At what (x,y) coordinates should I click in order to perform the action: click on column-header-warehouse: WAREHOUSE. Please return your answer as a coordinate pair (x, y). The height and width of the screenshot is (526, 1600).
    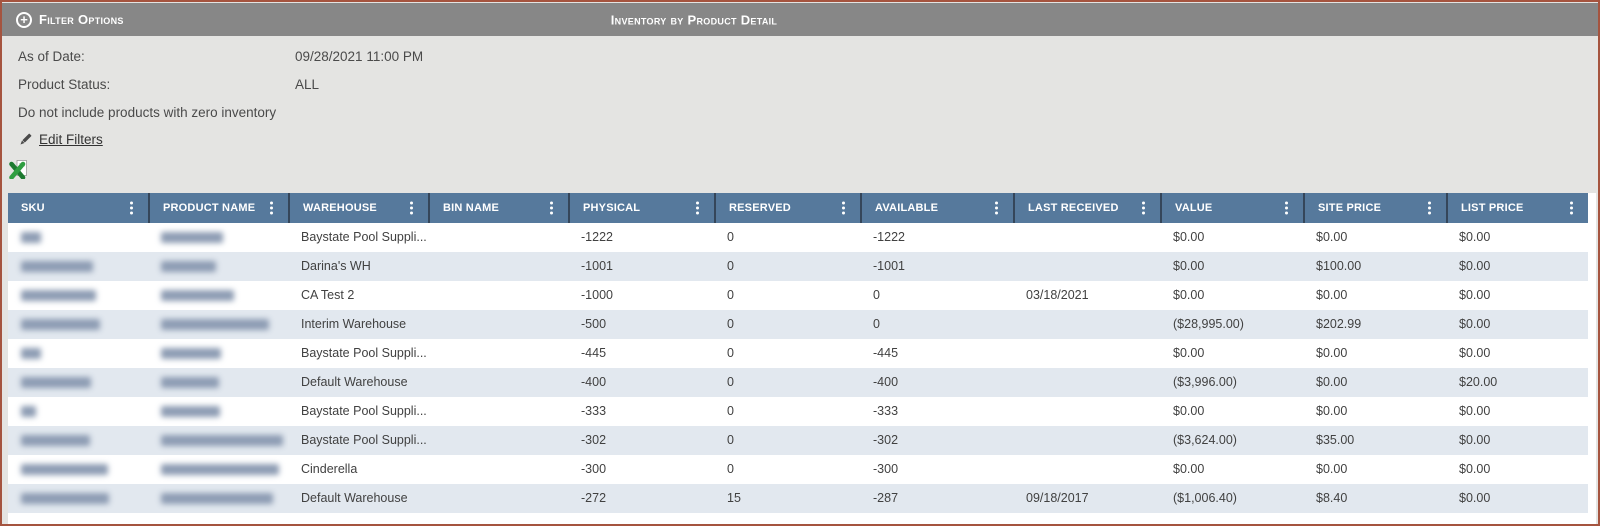
    Looking at the image, I should click on (358, 208).